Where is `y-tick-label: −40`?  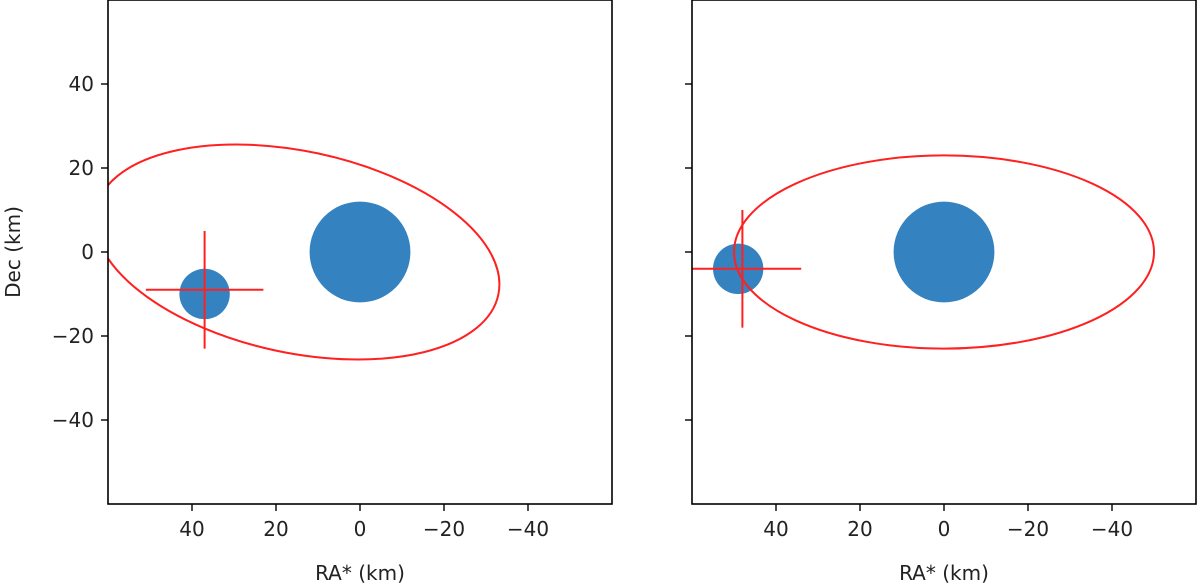 y-tick-label: −40 is located at coordinates (73, 420).